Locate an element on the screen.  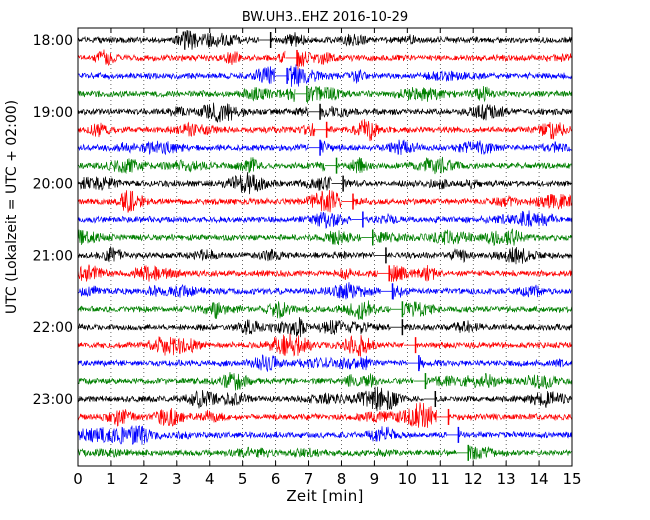
y-tick-label: 20:00 is located at coordinates (53, 185).